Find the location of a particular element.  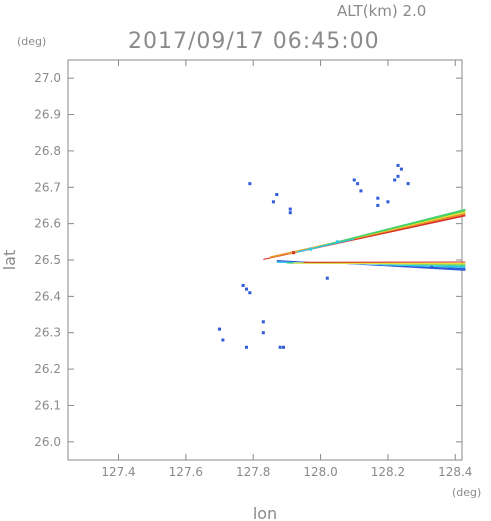

chart-title: 2017/09/17 06:45:00 is located at coordinates (254, 41).